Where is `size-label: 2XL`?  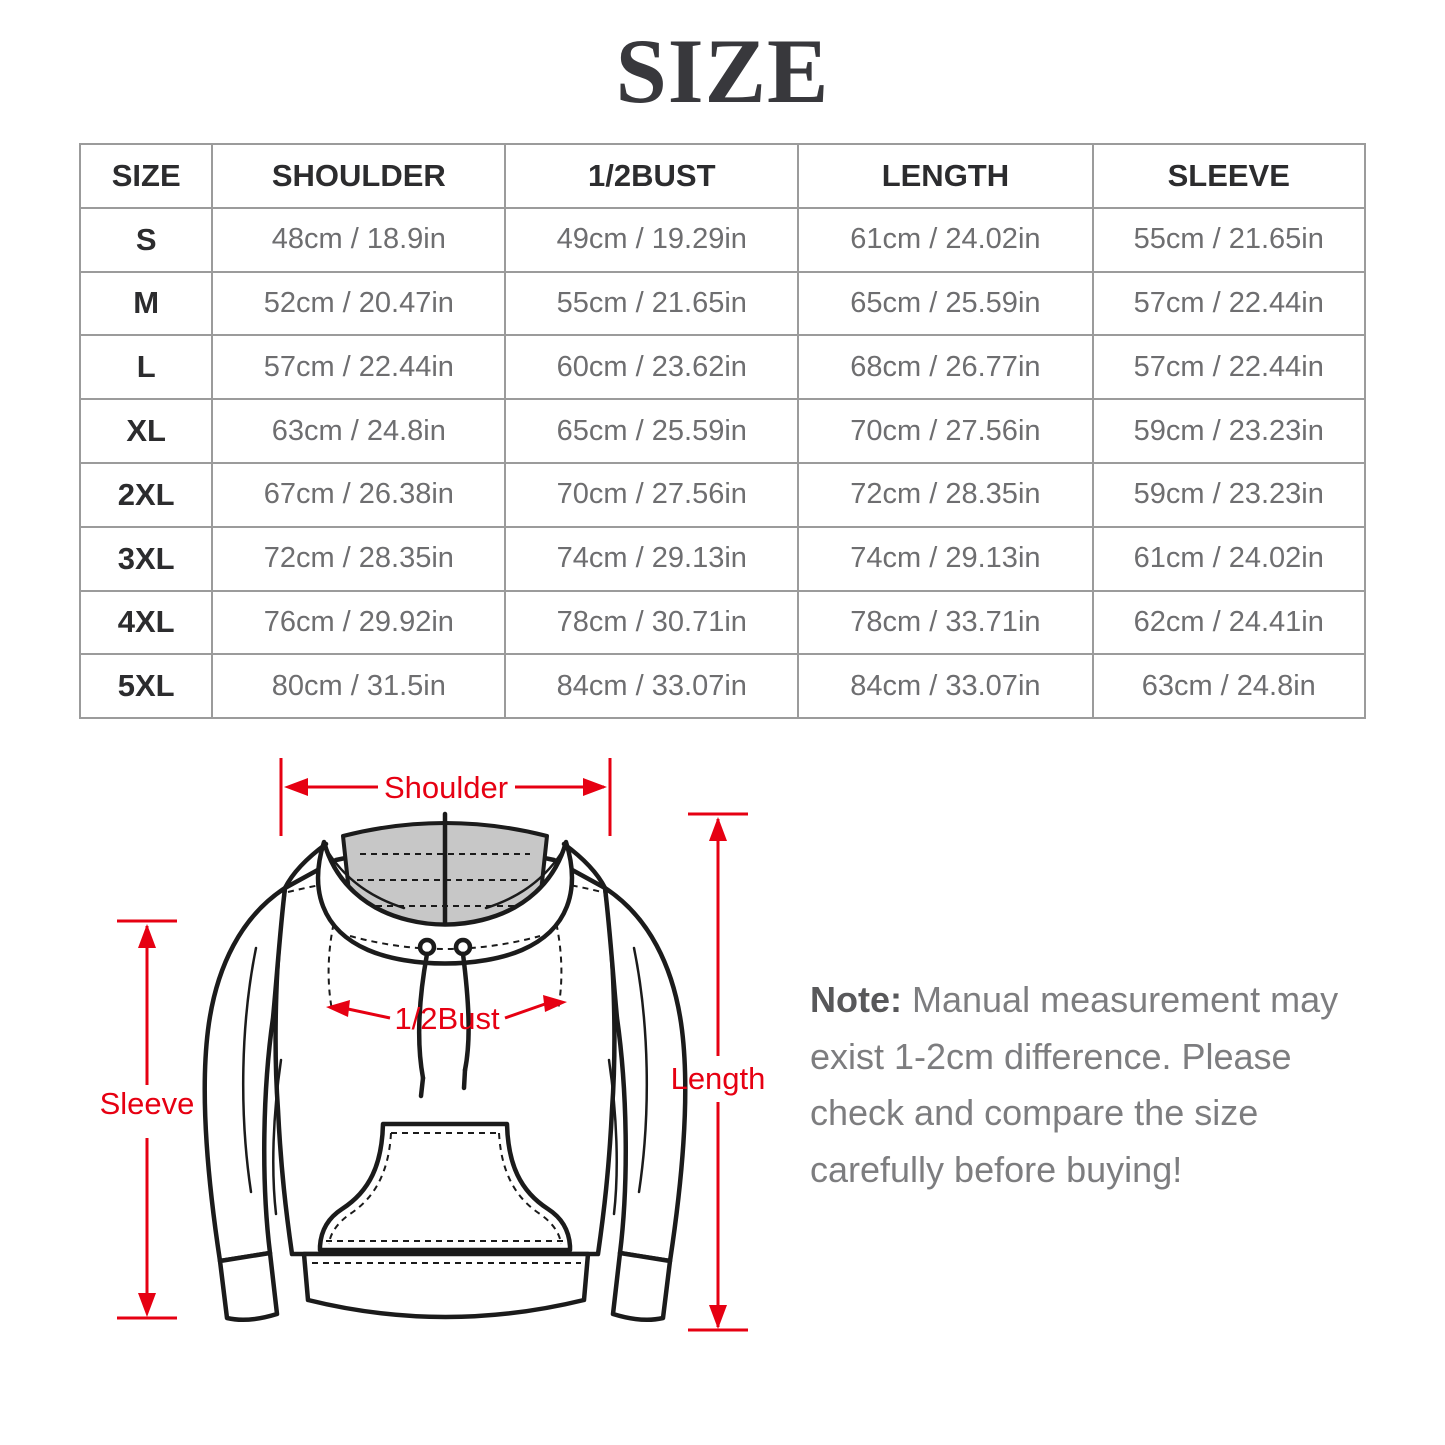 size-label: 2XL is located at coordinates (146, 494).